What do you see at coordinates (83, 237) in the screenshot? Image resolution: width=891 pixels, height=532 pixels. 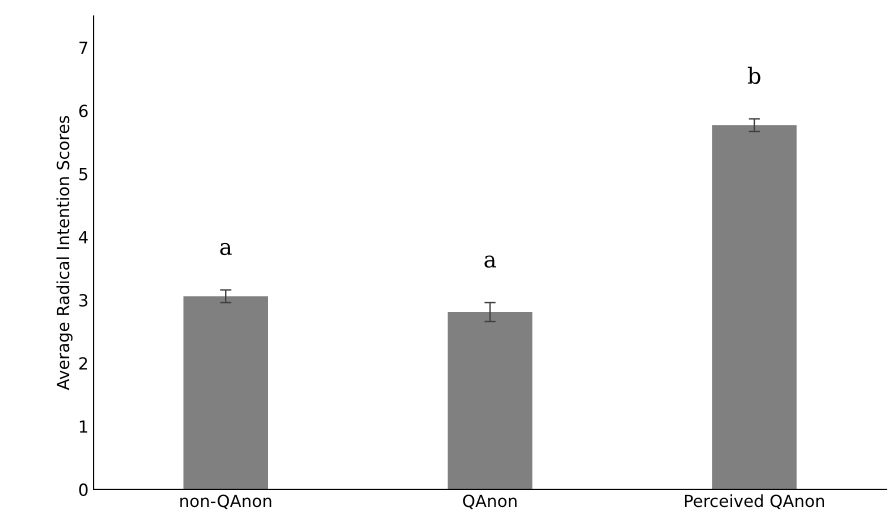 I see `y-tick-label: 4` at bounding box center [83, 237].